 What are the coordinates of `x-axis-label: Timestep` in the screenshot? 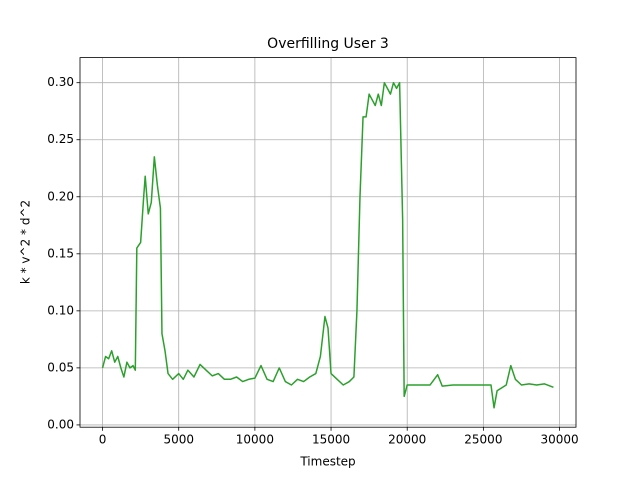 It's located at (327, 462).